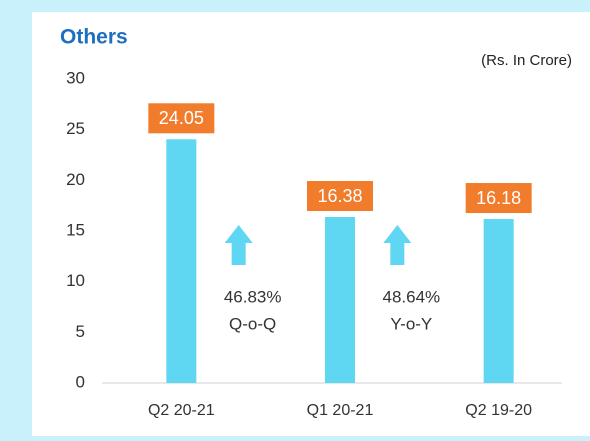 The height and width of the screenshot is (441, 590). What do you see at coordinates (340, 410) in the screenshot?
I see `x-tick-label: Q1 20-21` at bounding box center [340, 410].